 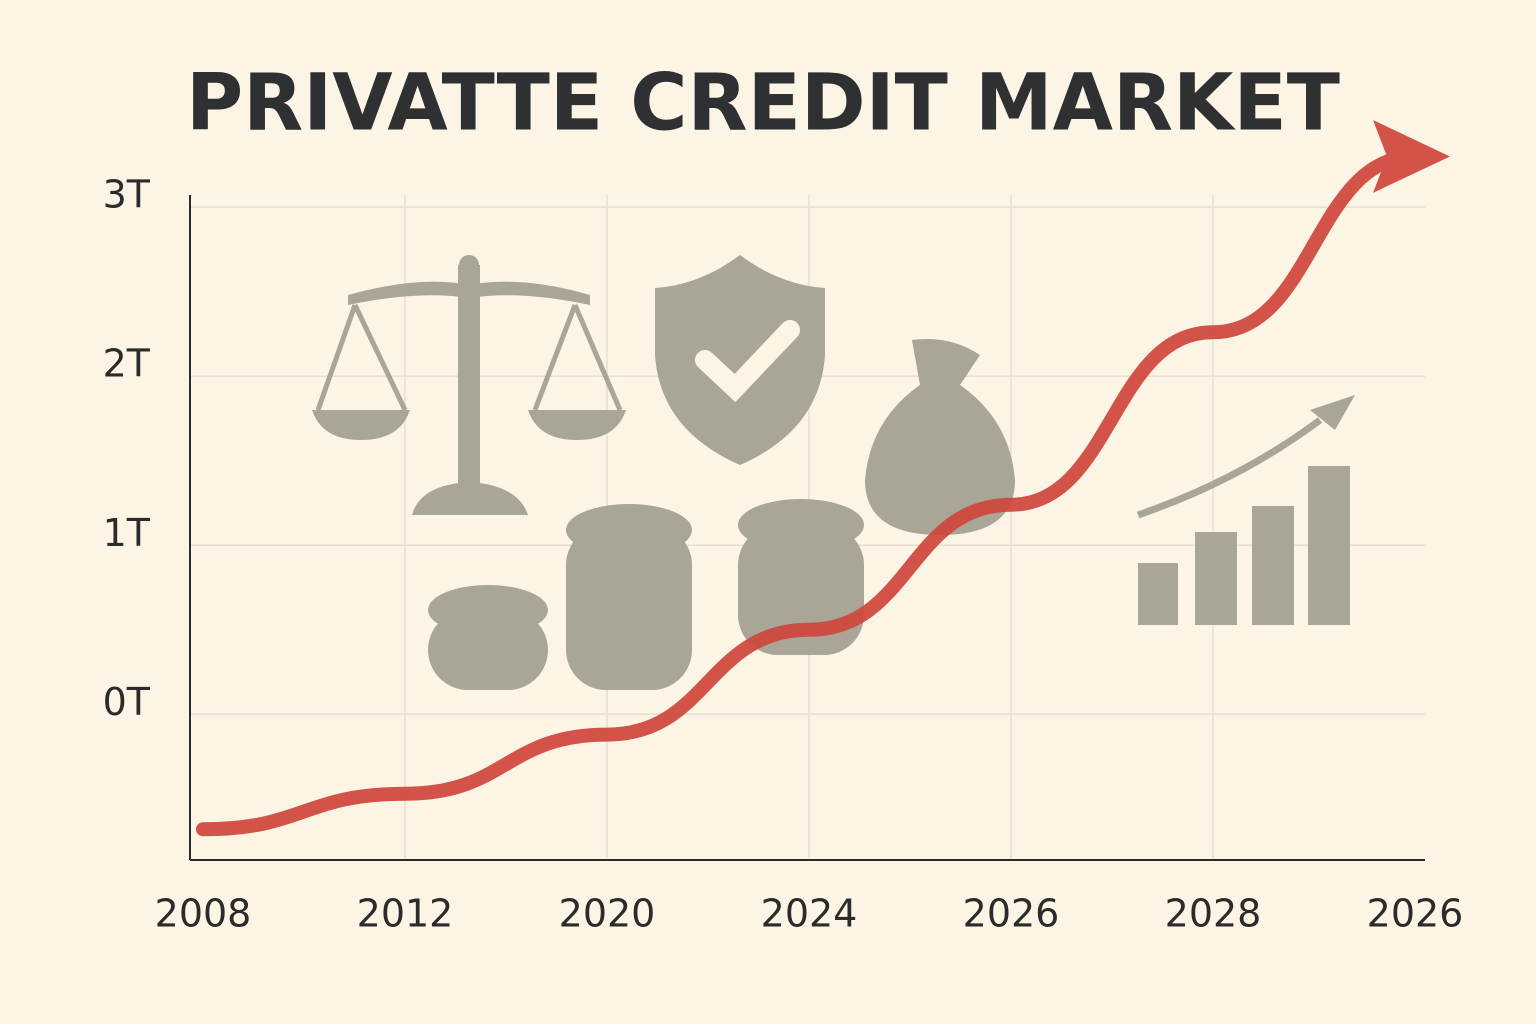 I want to click on y-tick-label: 1T, so click(x=127, y=533).